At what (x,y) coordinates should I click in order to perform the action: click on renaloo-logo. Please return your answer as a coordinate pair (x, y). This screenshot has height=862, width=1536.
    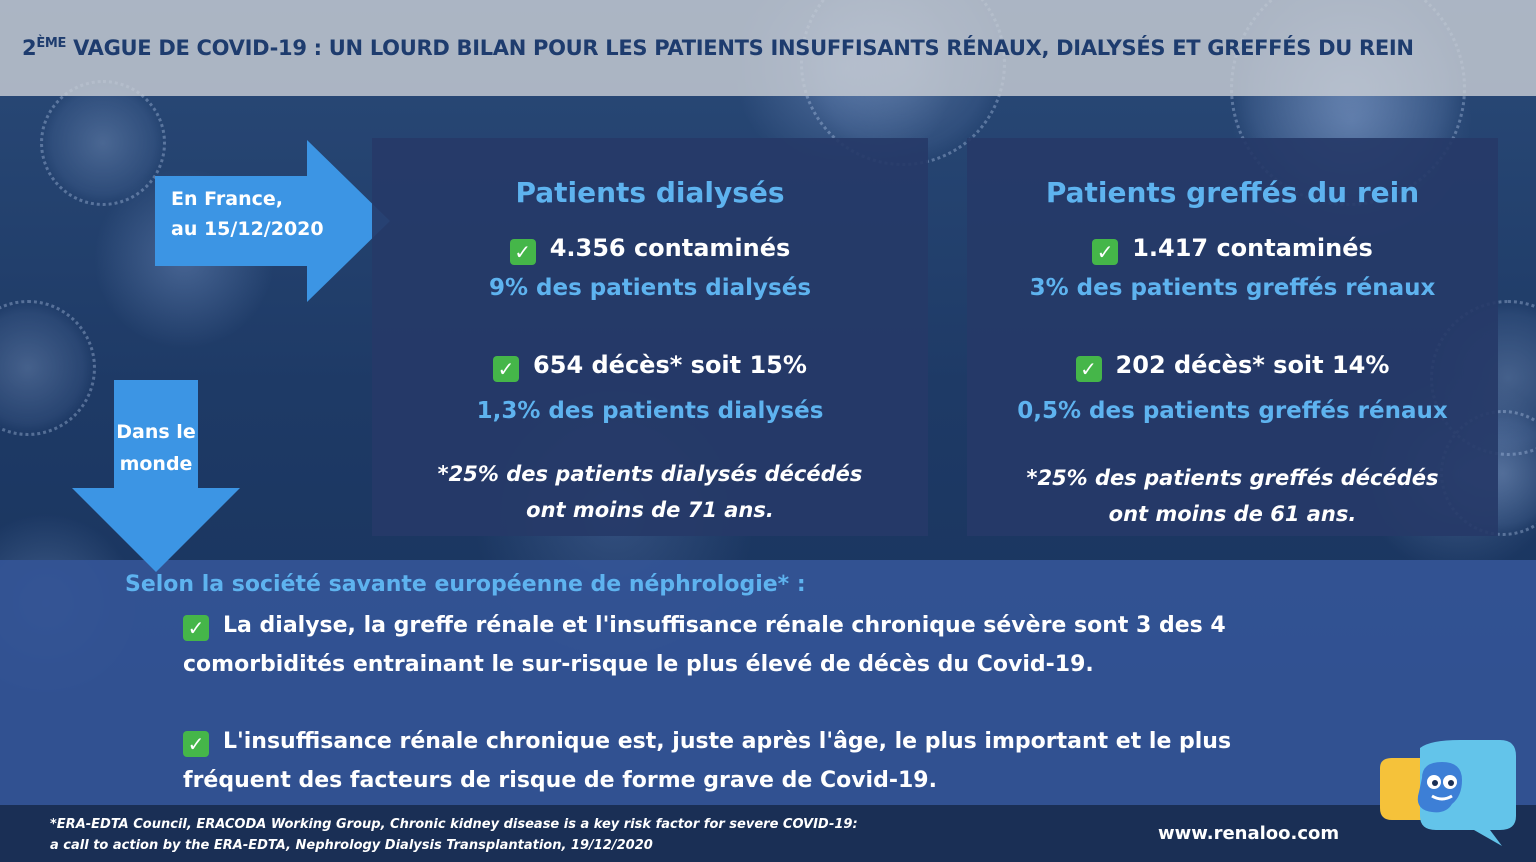
    Looking at the image, I should click on (1445, 793).